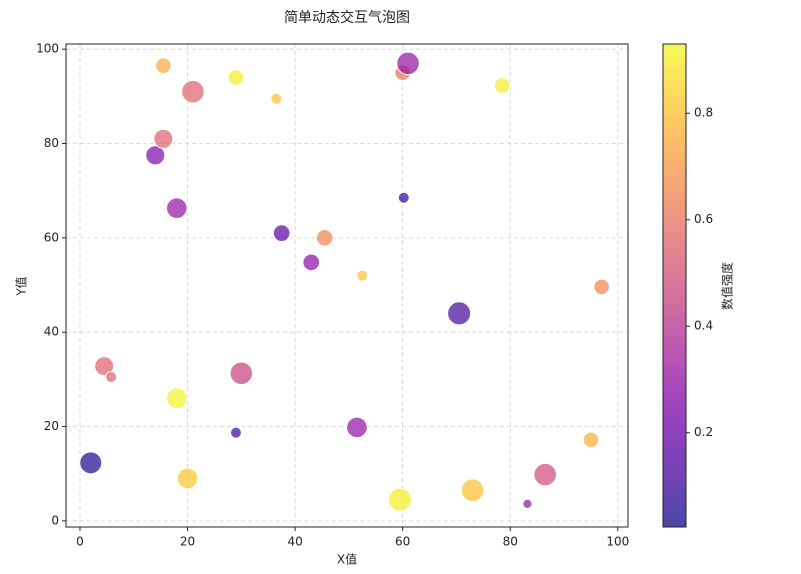 The image size is (801, 574). Describe the element at coordinates (21, 286) in the screenshot. I see `y-axis-label: Y值` at that location.